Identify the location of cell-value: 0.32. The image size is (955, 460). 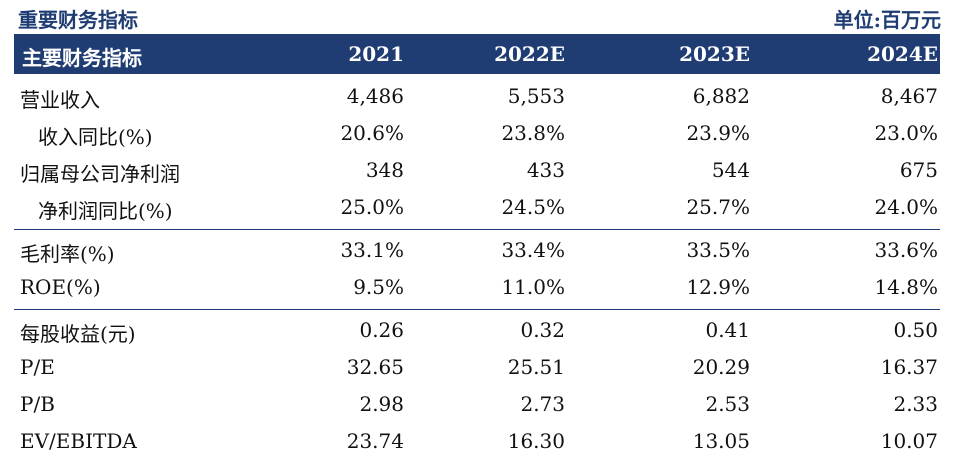
(542, 330).